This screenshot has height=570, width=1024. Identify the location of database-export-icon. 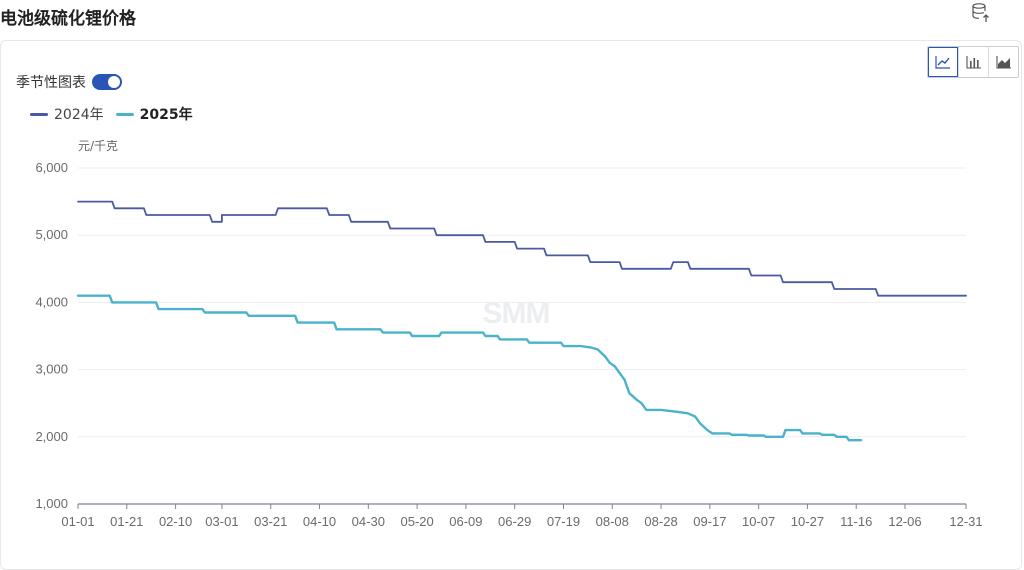
(981, 13).